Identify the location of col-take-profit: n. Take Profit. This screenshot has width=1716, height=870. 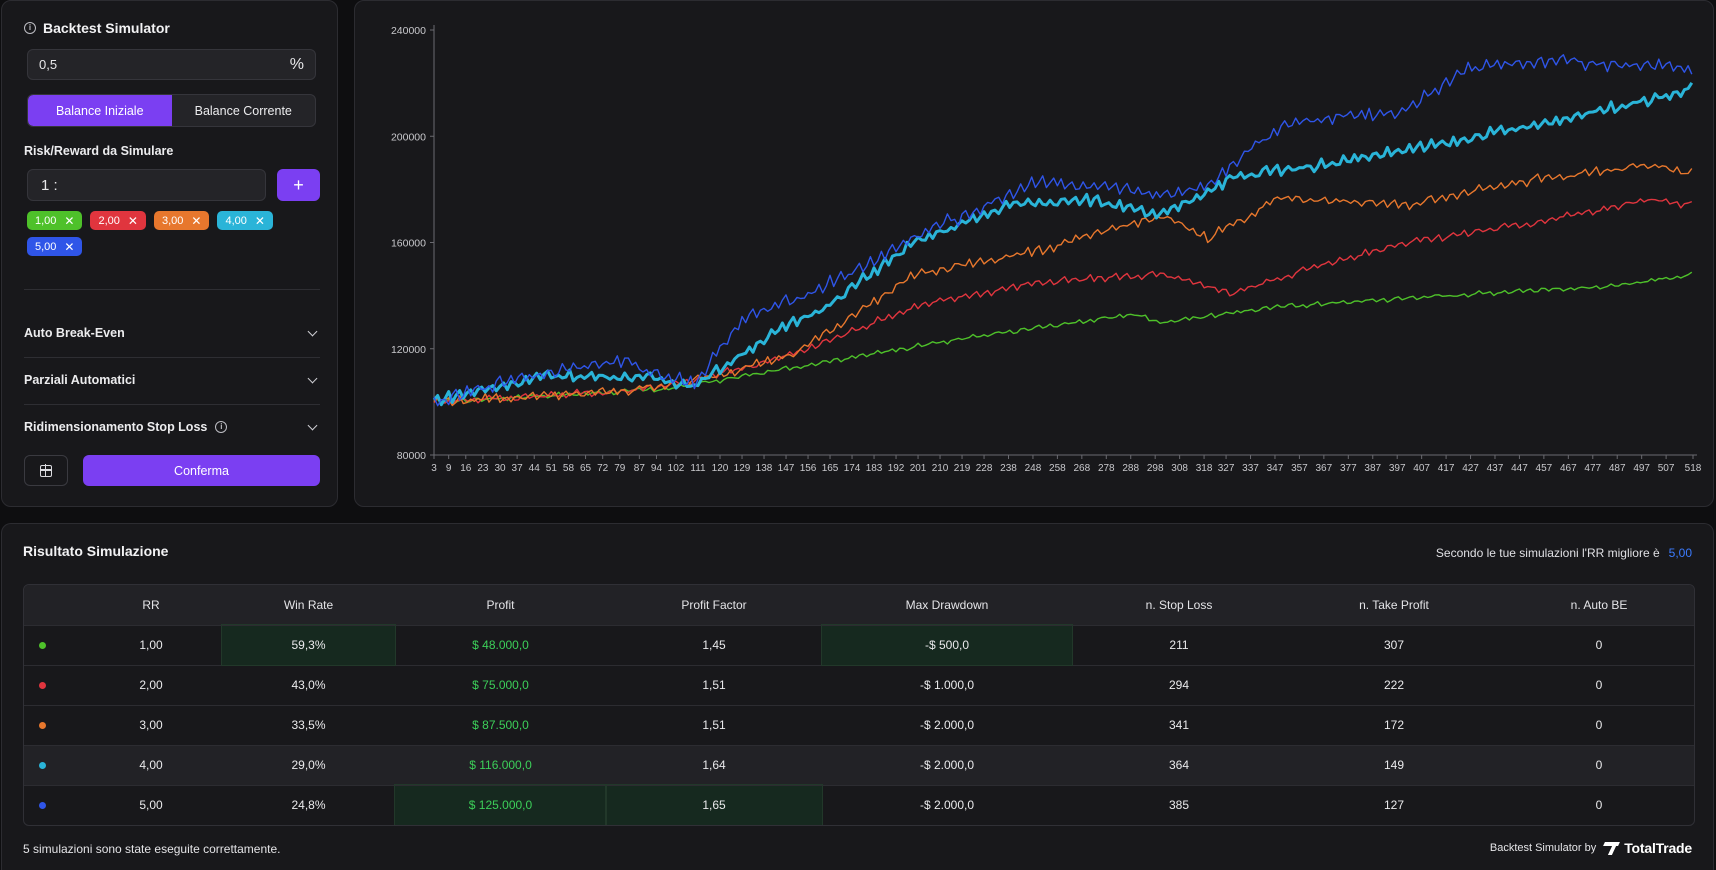
(1394, 604).